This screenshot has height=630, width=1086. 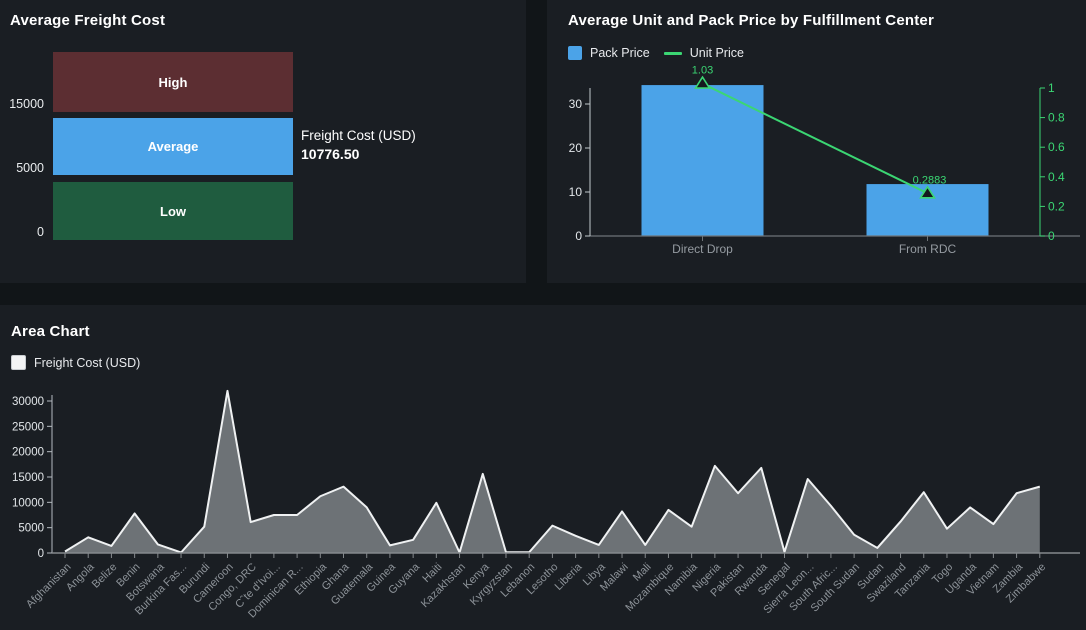 What do you see at coordinates (575, 53) in the screenshot?
I see `pack-price-legend-swatch` at bounding box center [575, 53].